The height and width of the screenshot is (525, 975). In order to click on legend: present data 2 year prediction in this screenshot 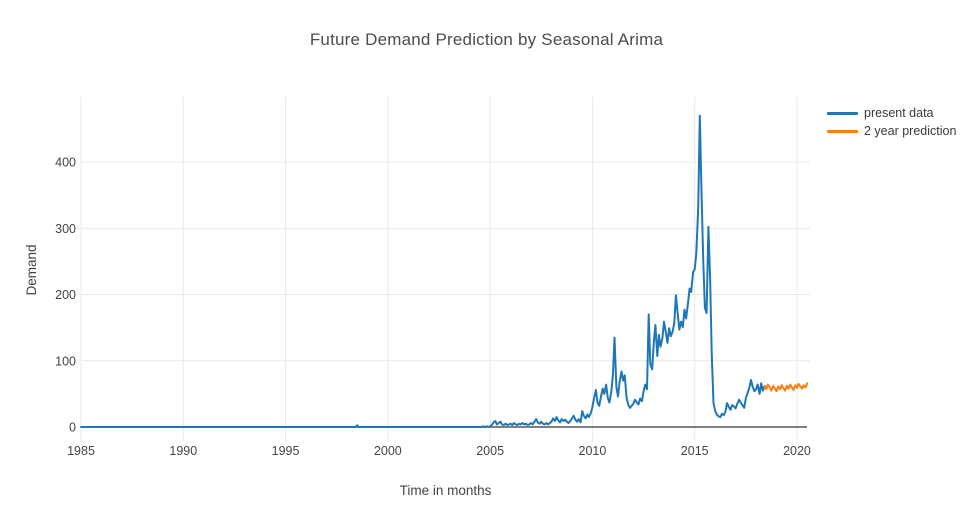, I will do `click(891, 122)`.